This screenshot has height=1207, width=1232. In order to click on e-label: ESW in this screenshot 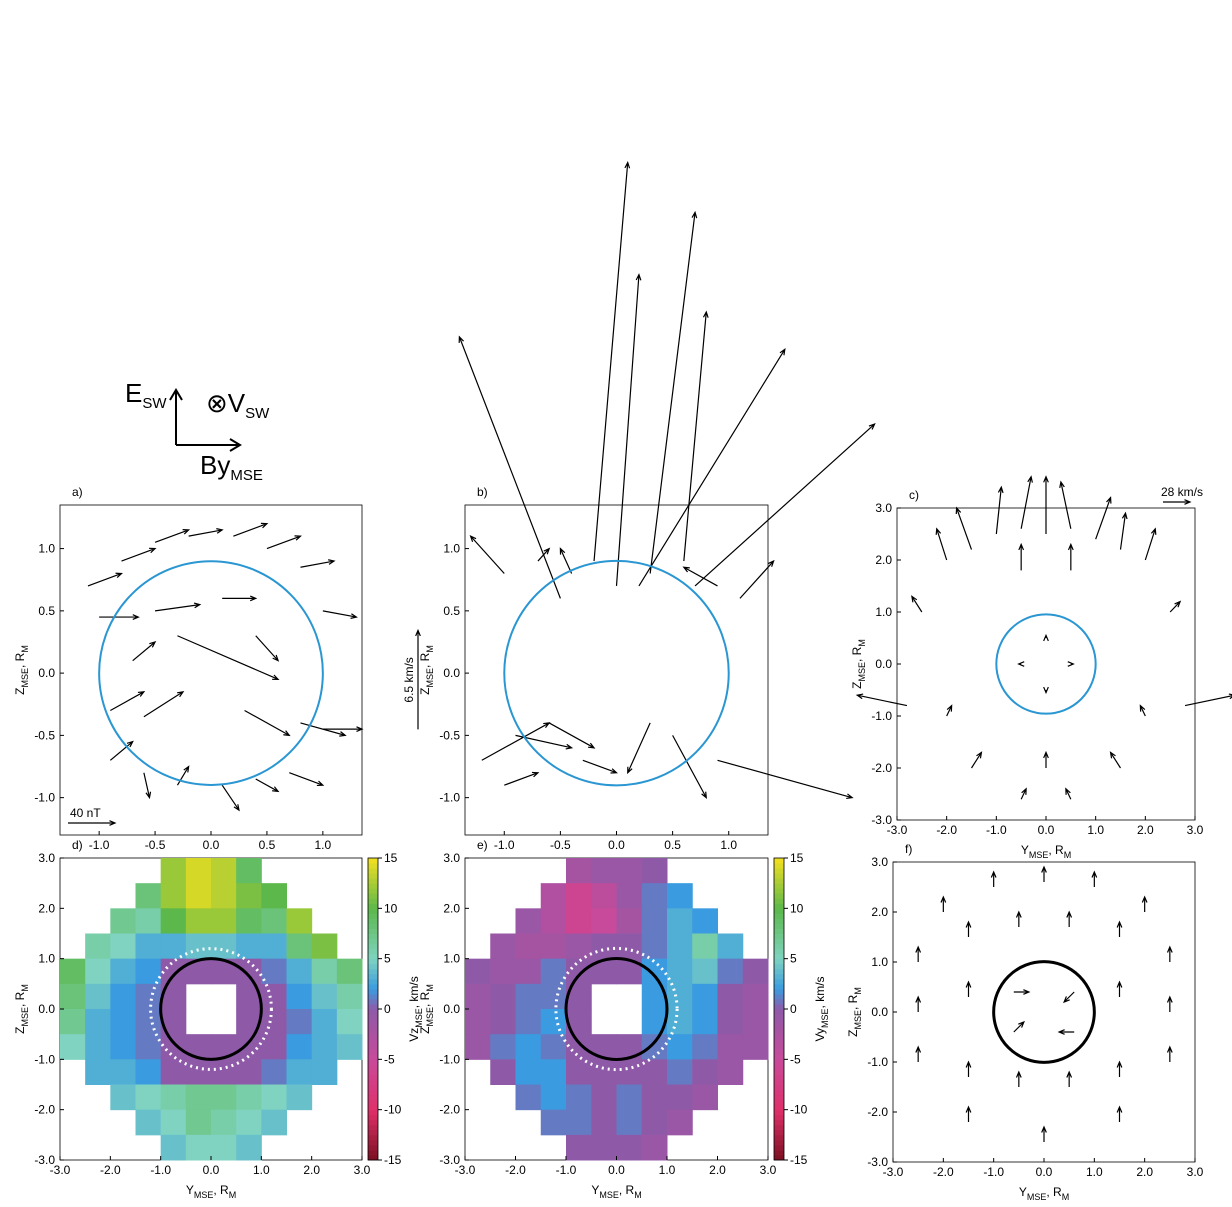, I will do `click(146, 395)`.